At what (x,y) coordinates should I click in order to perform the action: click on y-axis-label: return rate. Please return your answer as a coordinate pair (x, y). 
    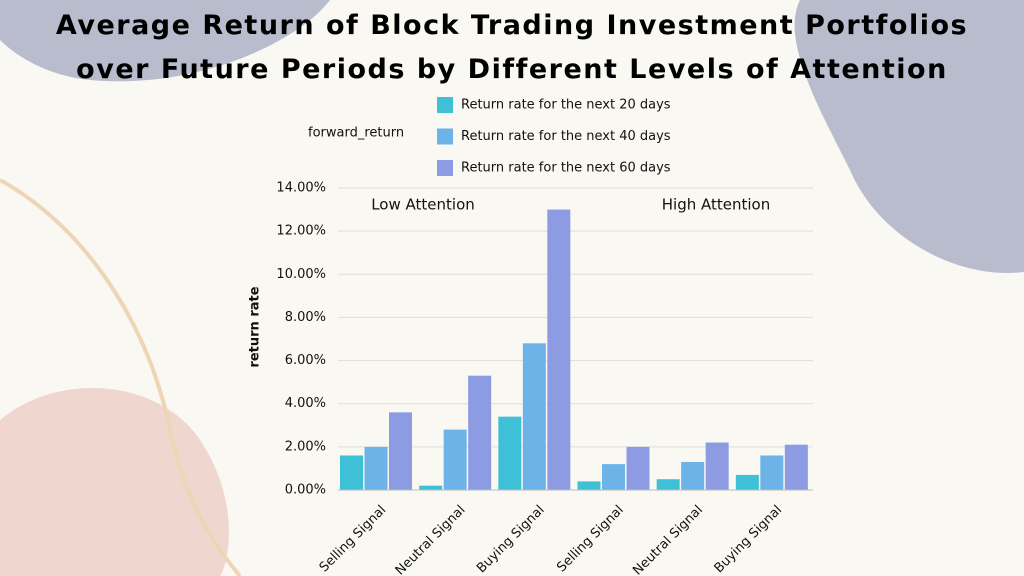
    Looking at the image, I should click on (255, 326).